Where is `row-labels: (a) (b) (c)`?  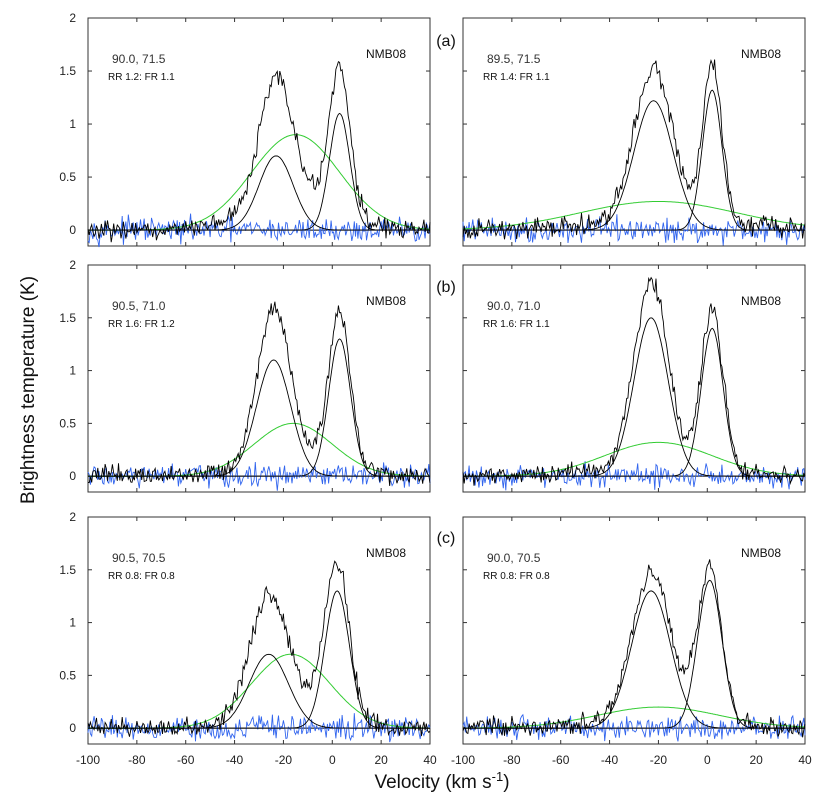 row-labels: (a) (b) (c) is located at coordinates (446, 290).